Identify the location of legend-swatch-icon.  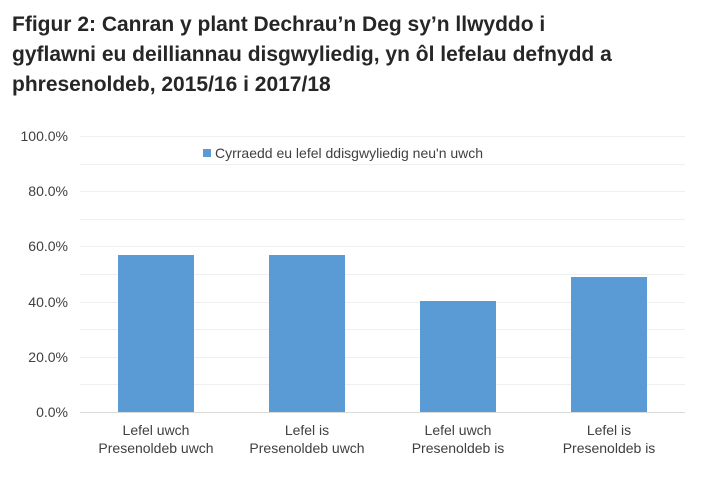
(207, 153).